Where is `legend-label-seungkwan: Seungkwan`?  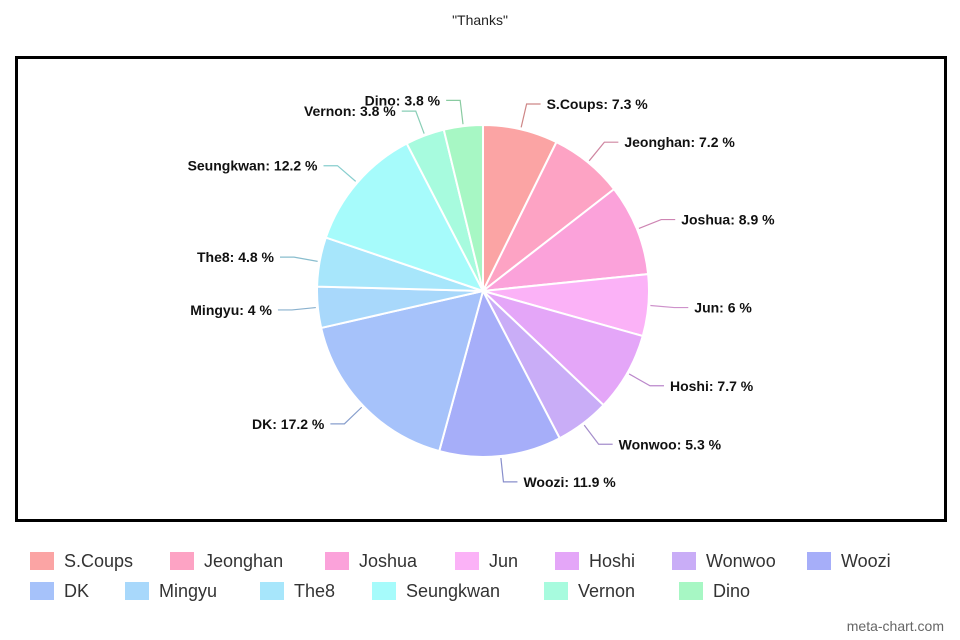
legend-label-seungkwan: Seungkwan is located at coordinates (453, 590).